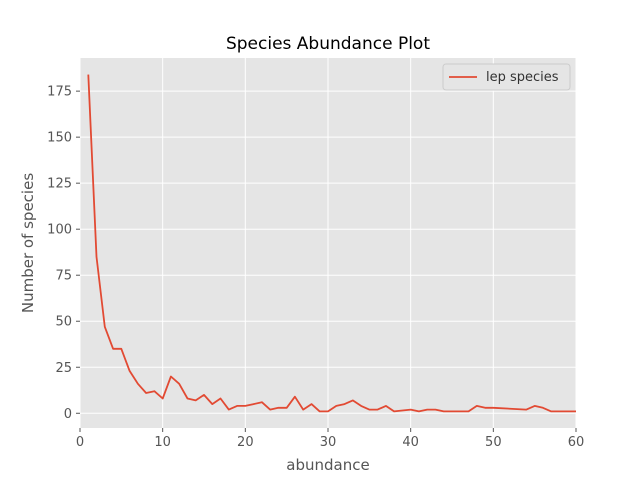  Describe the element at coordinates (63, 322) in the screenshot. I see `y-tick-label: 50` at that location.